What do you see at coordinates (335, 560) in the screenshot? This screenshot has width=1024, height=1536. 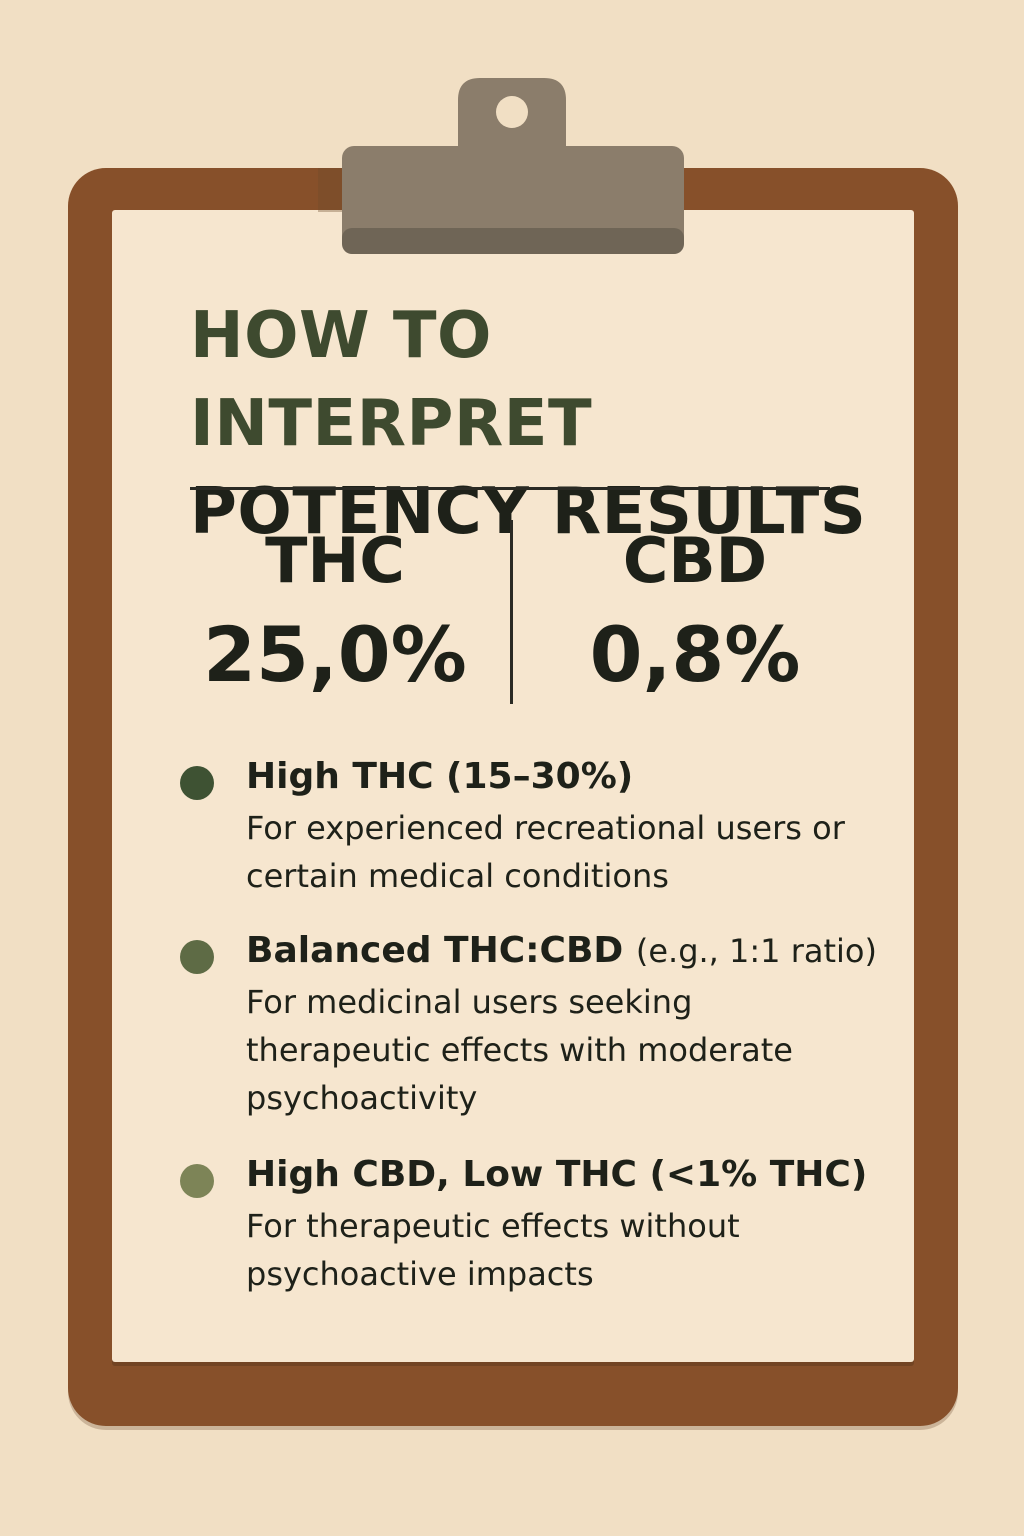 I see `thc-label: THC` at bounding box center [335, 560].